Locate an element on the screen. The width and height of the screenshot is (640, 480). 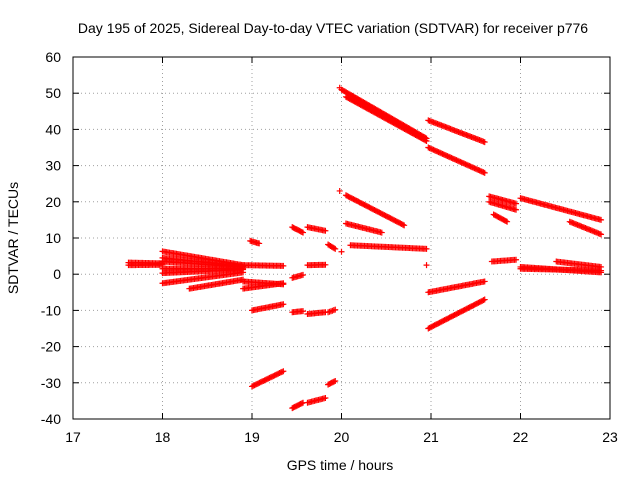
x-tick-label: 18 is located at coordinates (163, 437).